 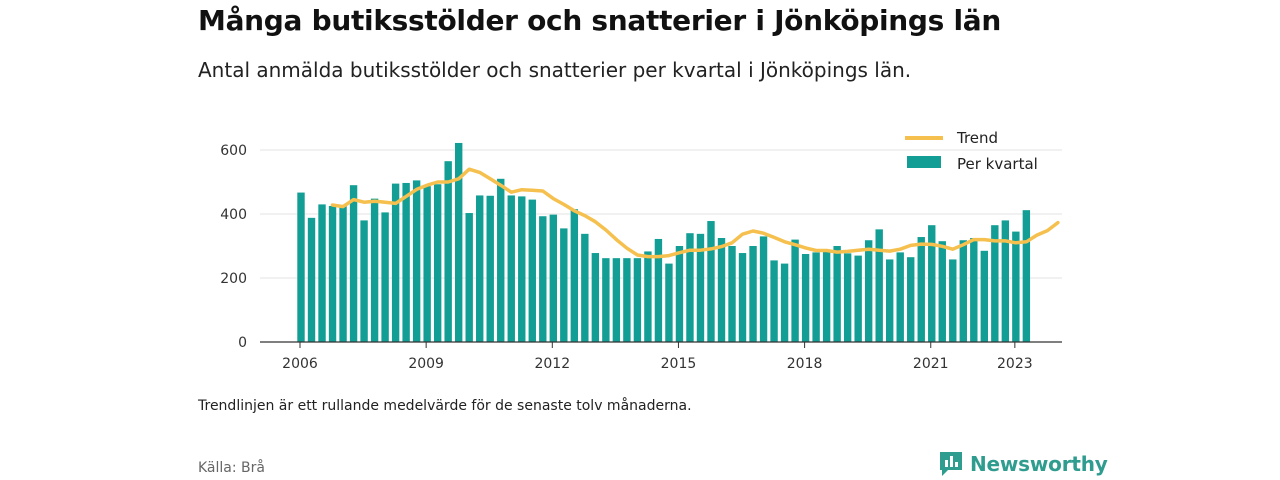 What do you see at coordinates (300, 364) in the screenshot?
I see `x-tick-label: 2006` at bounding box center [300, 364].